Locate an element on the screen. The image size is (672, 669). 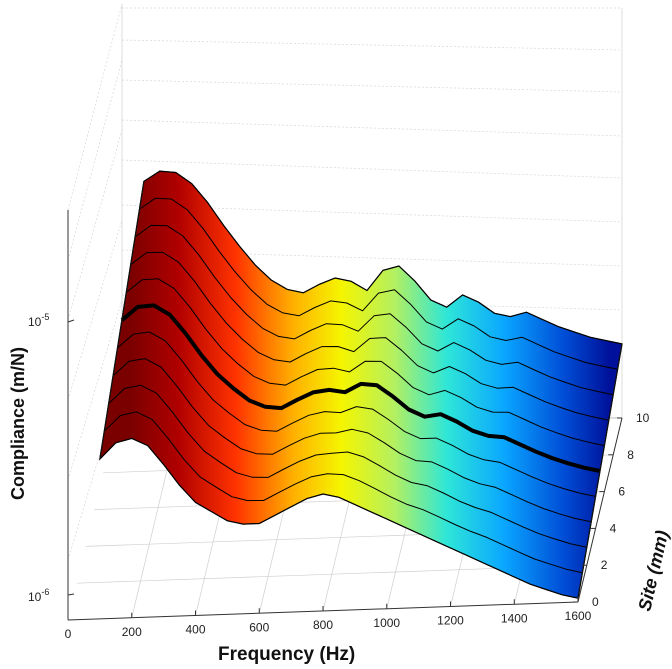
x-ticks: 0 200 400 600 800 1000 1200 1400 1600 is located at coordinates (328, 619).